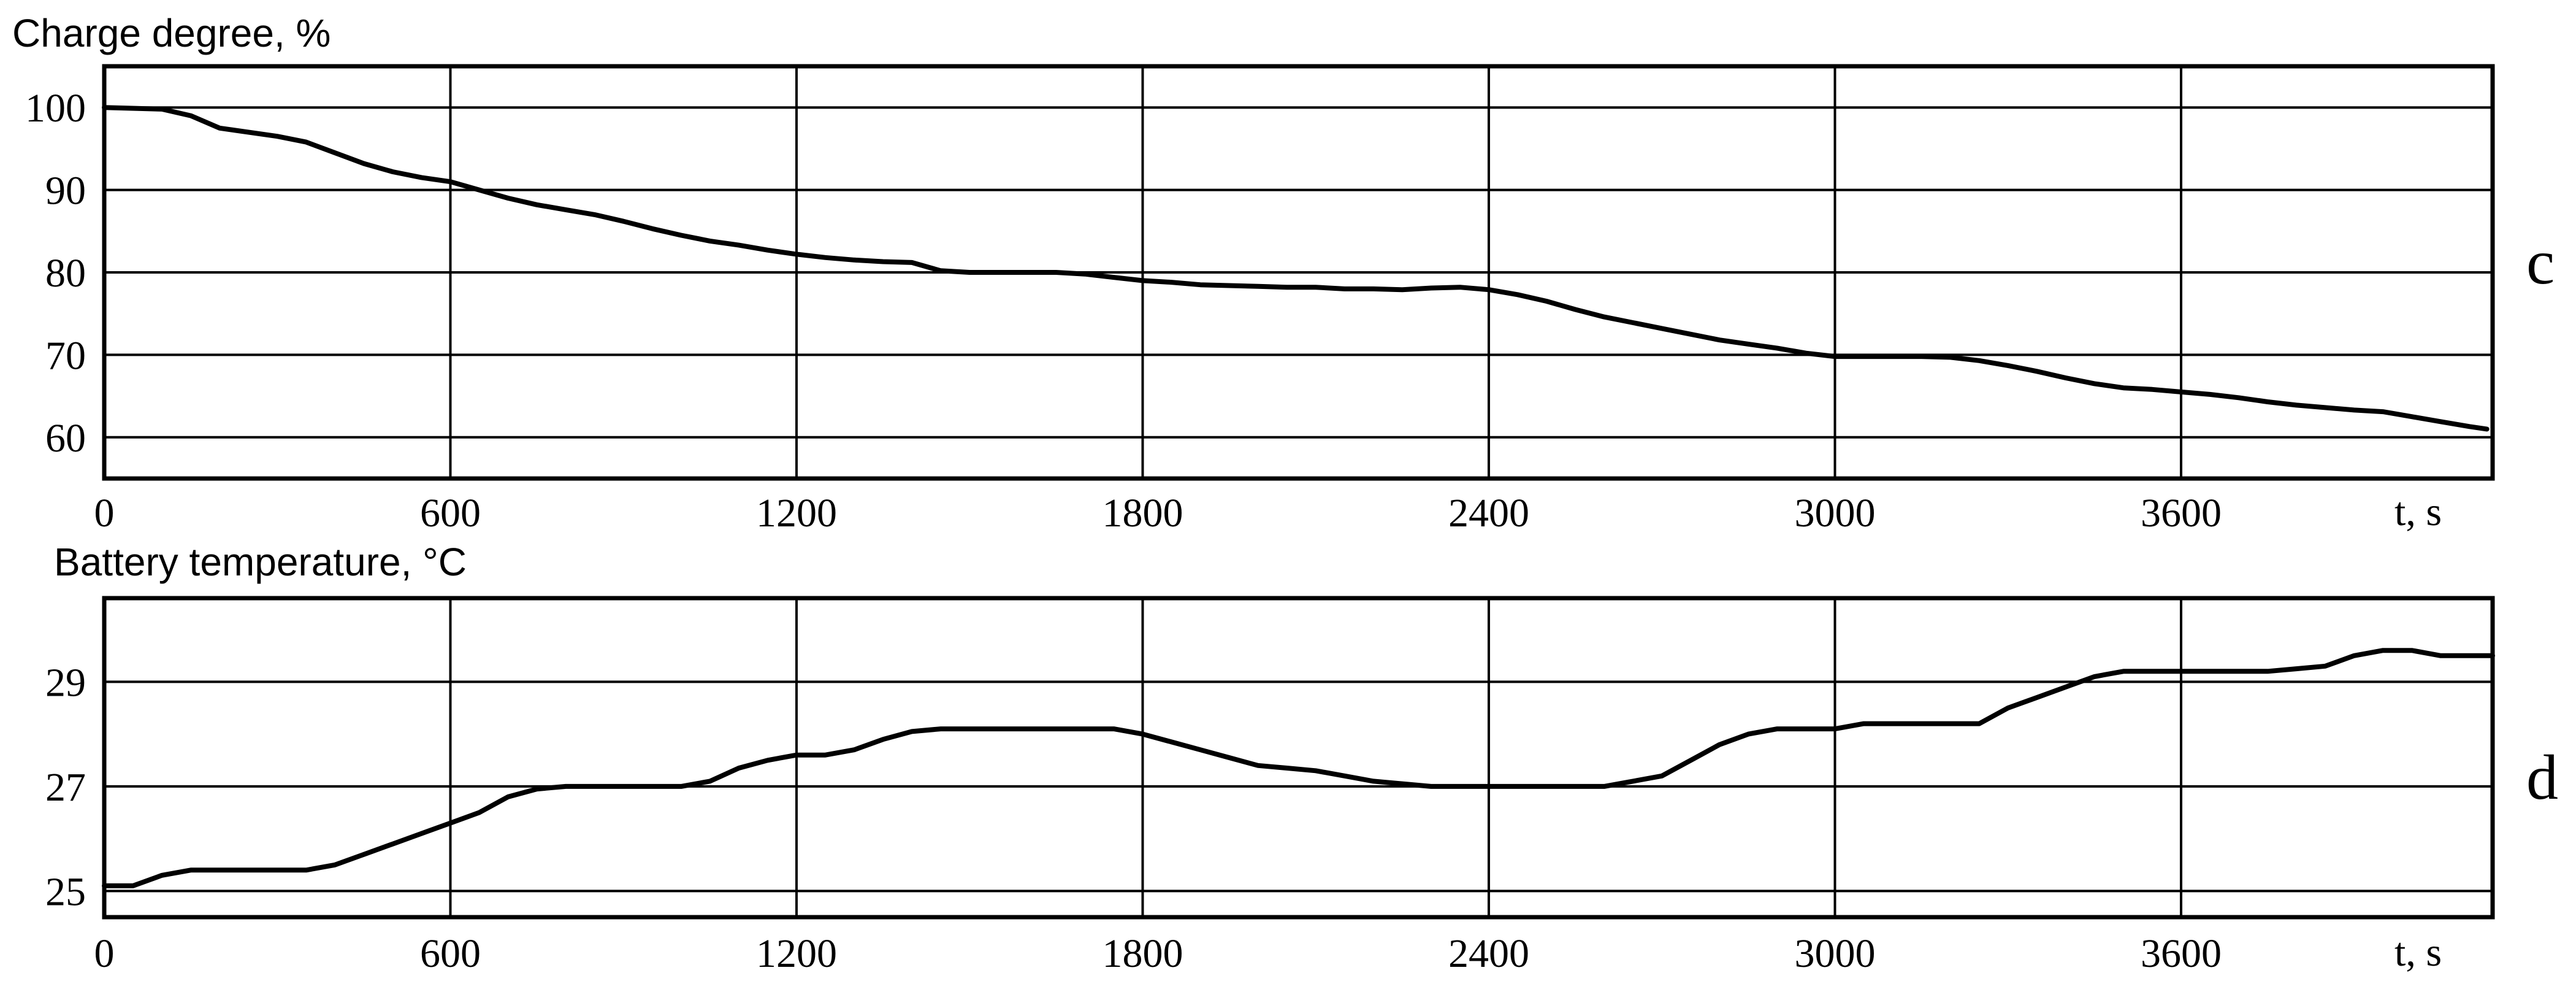 The image size is (2576, 992). What do you see at coordinates (2418, 512) in the screenshot?
I see `x-axis-label-c: t, s` at bounding box center [2418, 512].